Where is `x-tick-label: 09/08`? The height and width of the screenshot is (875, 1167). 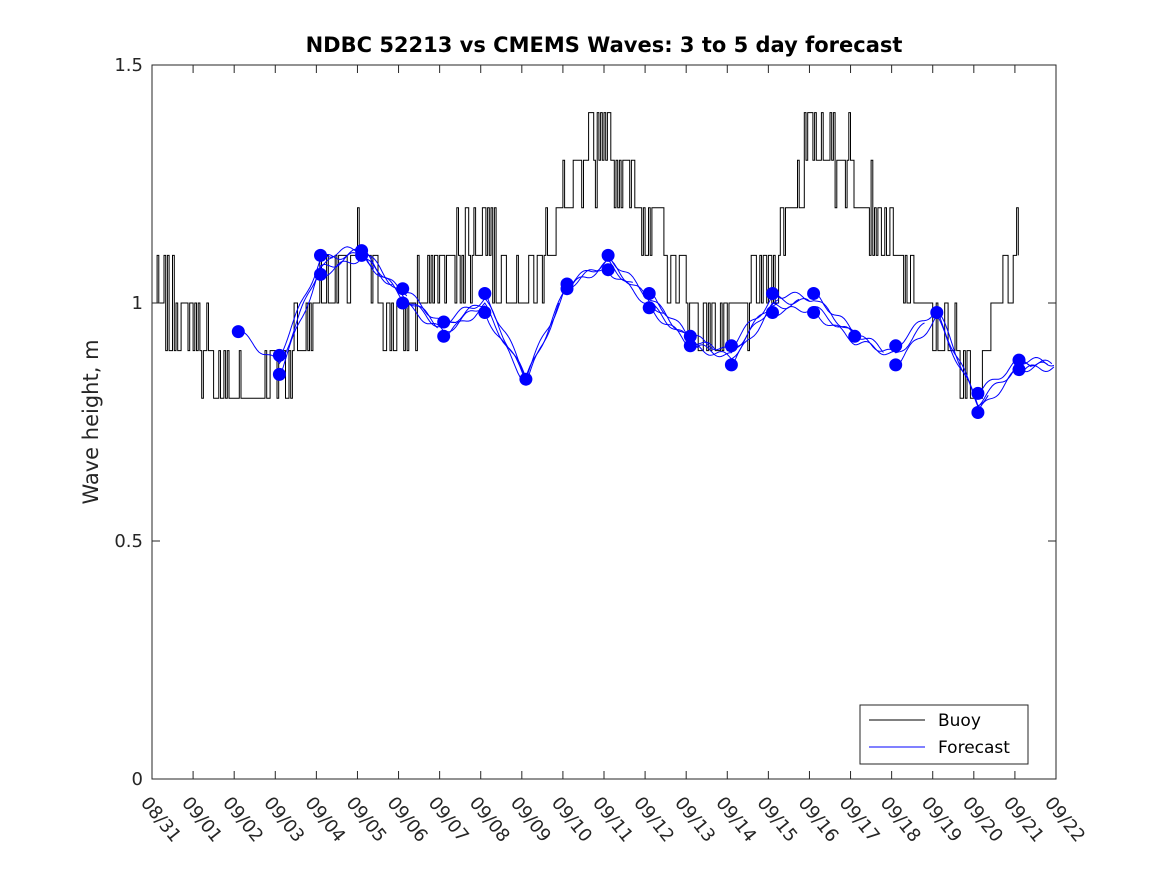
x-tick-label: 09/08 is located at coordinates (489, 820).